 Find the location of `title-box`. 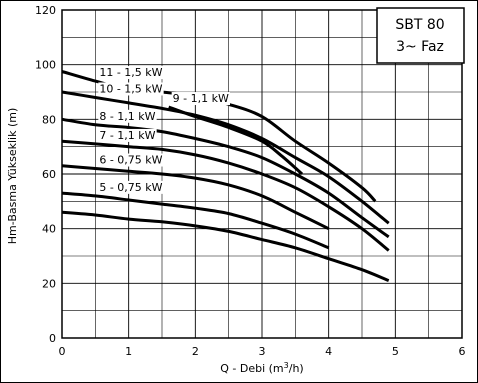

title-box is located at coordinates (420, 35).